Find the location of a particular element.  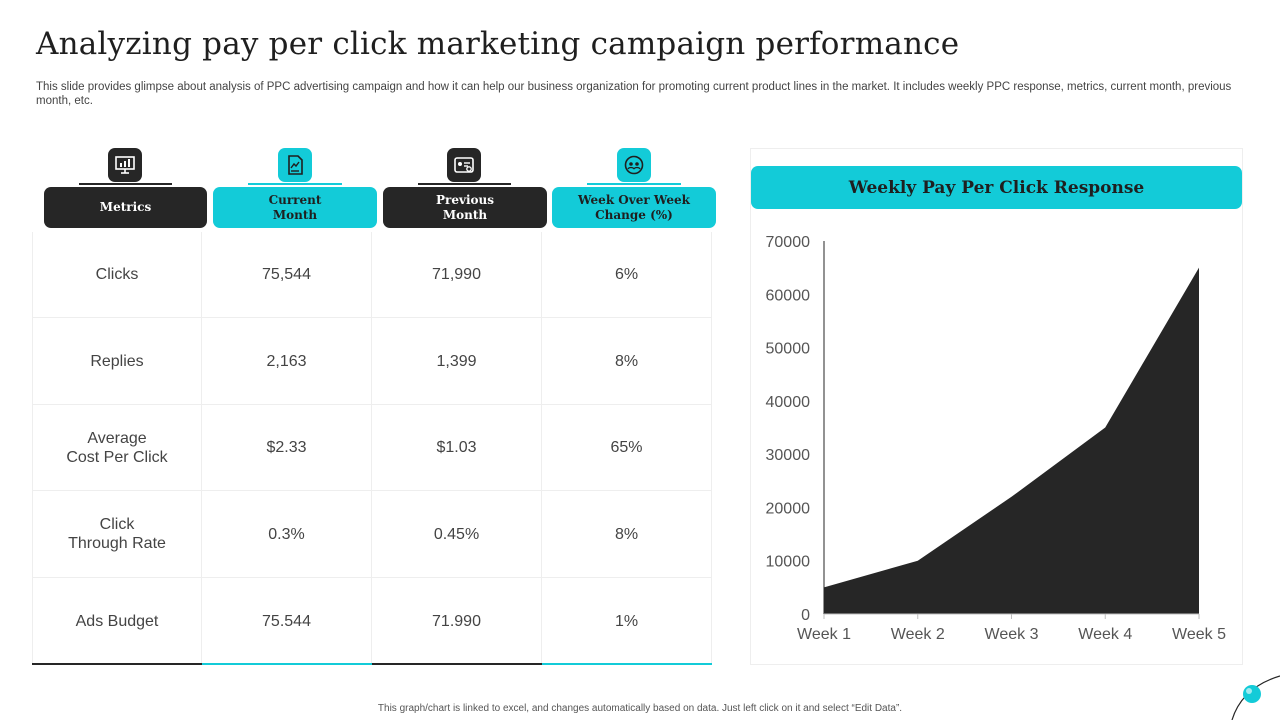

table-cell: Average Cost Per Click is located at coordinates (117, 448).